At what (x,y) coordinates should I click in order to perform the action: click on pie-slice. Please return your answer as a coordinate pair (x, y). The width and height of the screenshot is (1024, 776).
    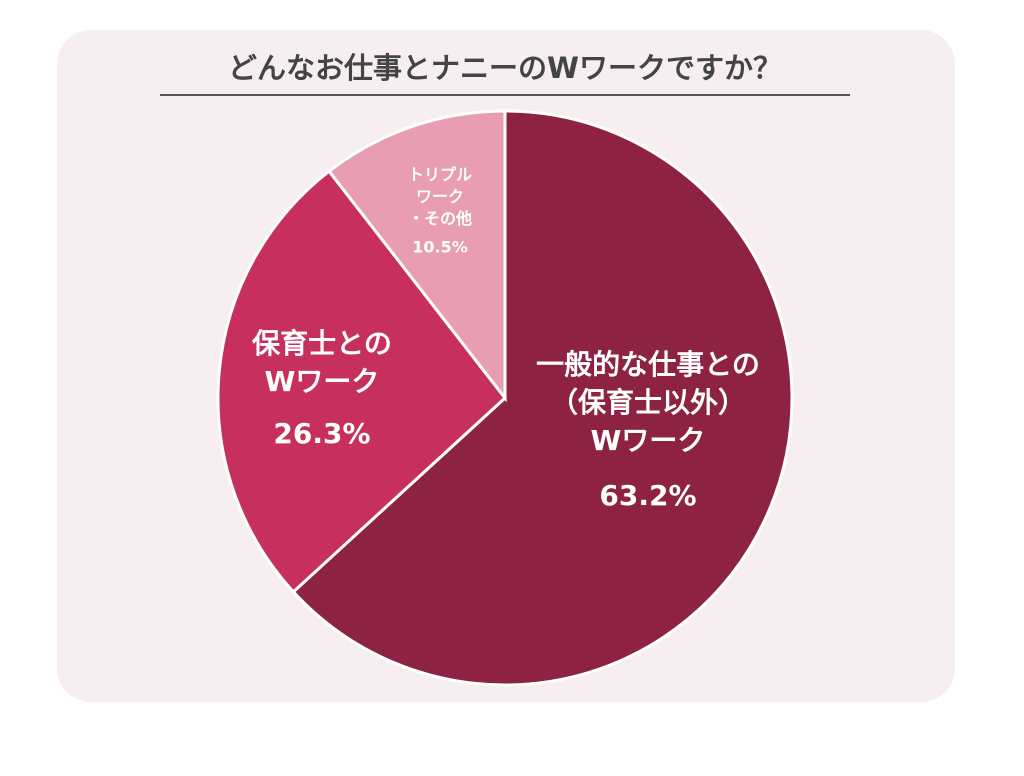
    Looking at the image, I should click on (416, 256).